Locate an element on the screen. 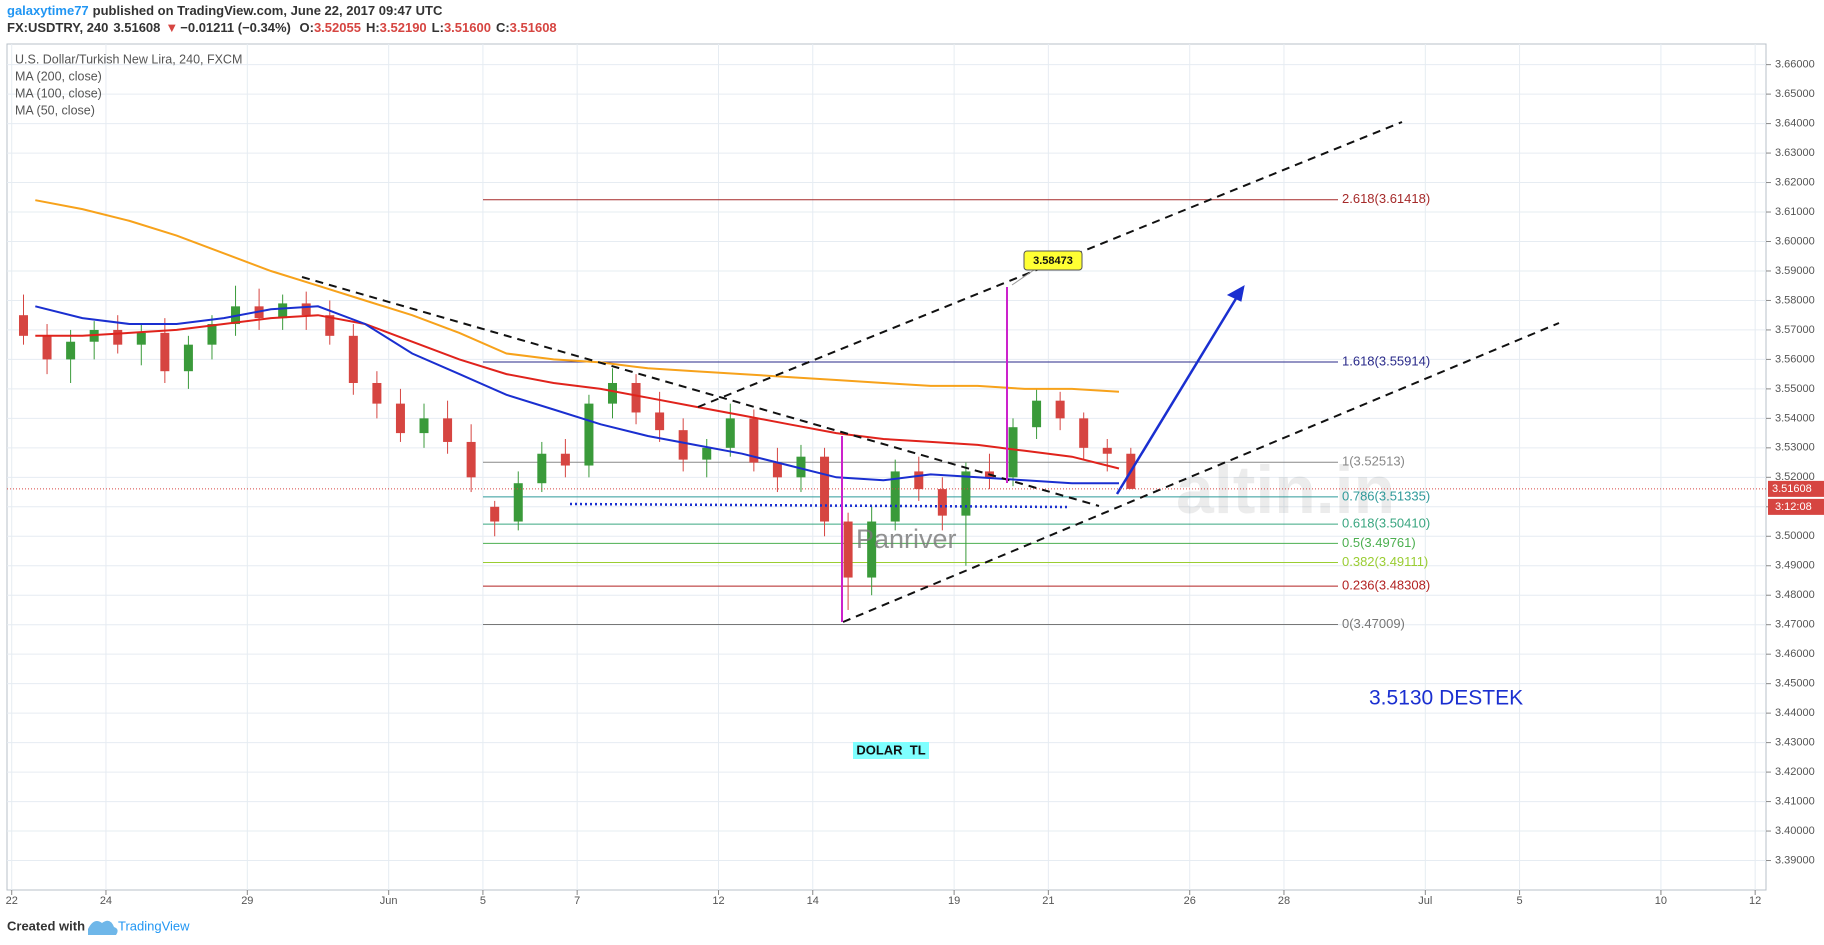 Image resolution: width=1824 pixels, height=945 pixels. y-tick-label: 3.52000 is located at coordinates (1795, 477).